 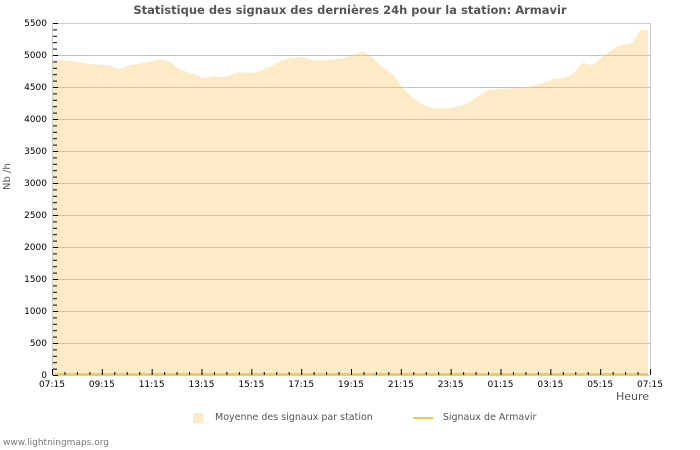 What do you see at coordinates (152, 385) in the screenshot?
I see `svg-text: 11:15` at bounding box center [152, 385].